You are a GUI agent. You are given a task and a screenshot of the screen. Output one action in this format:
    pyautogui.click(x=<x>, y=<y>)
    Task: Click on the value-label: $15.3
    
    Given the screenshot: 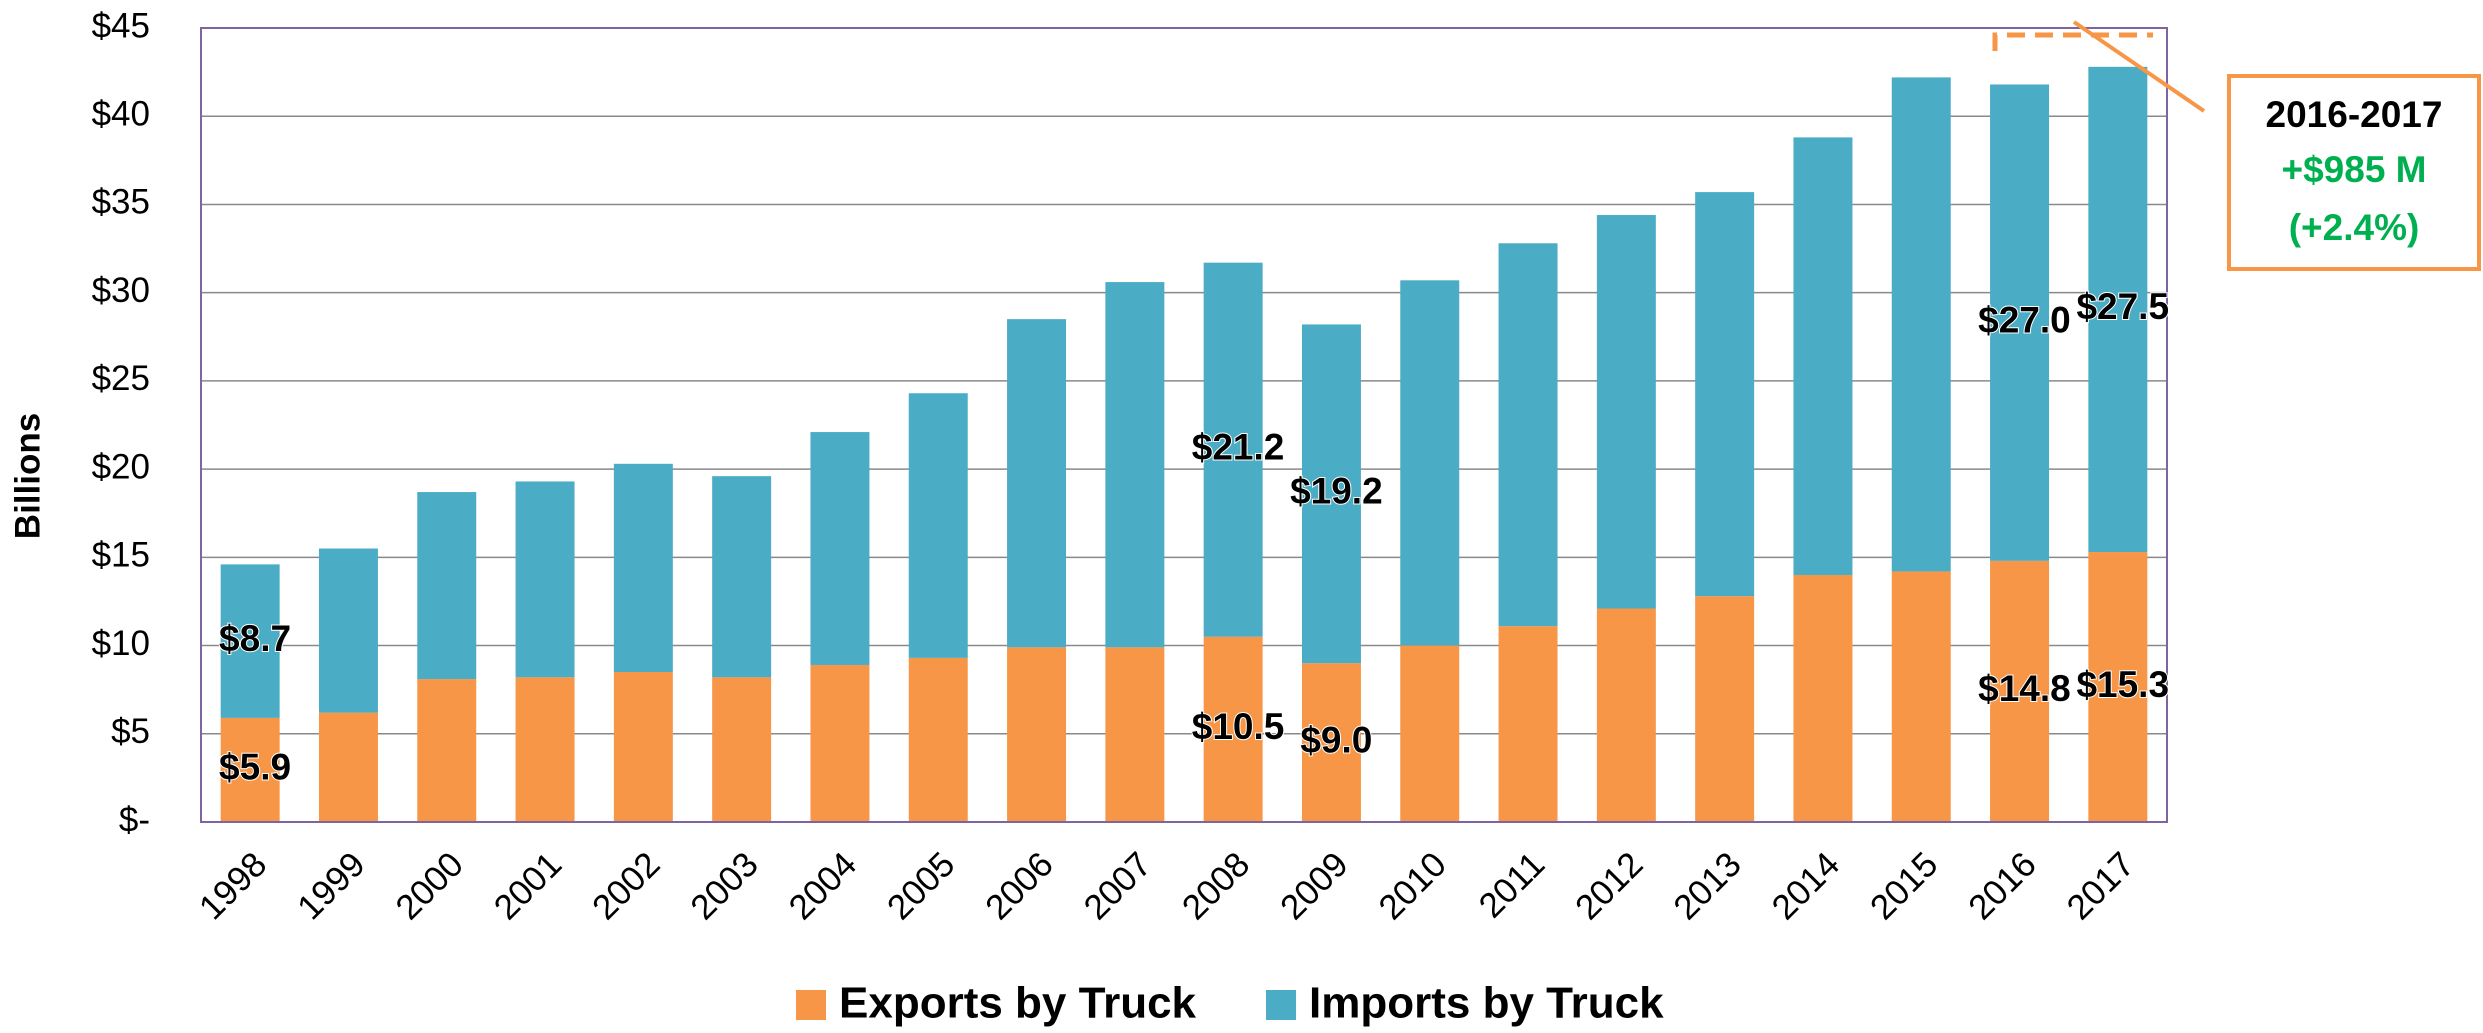 What is the action you would take?
    pyautogui.click(x=2122, y=684)
    